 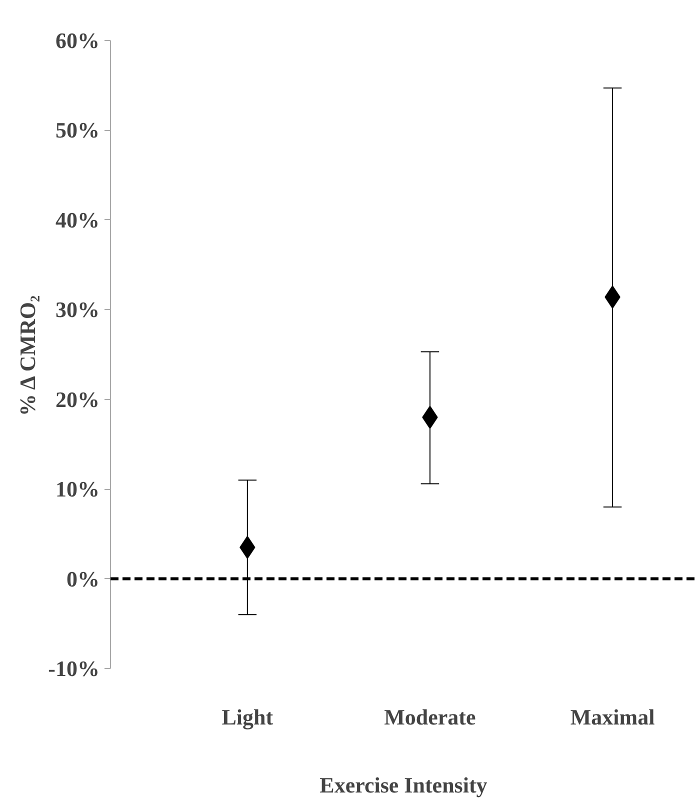 I want to click on y-tick-label: 30%, so click(x=78, y=309).